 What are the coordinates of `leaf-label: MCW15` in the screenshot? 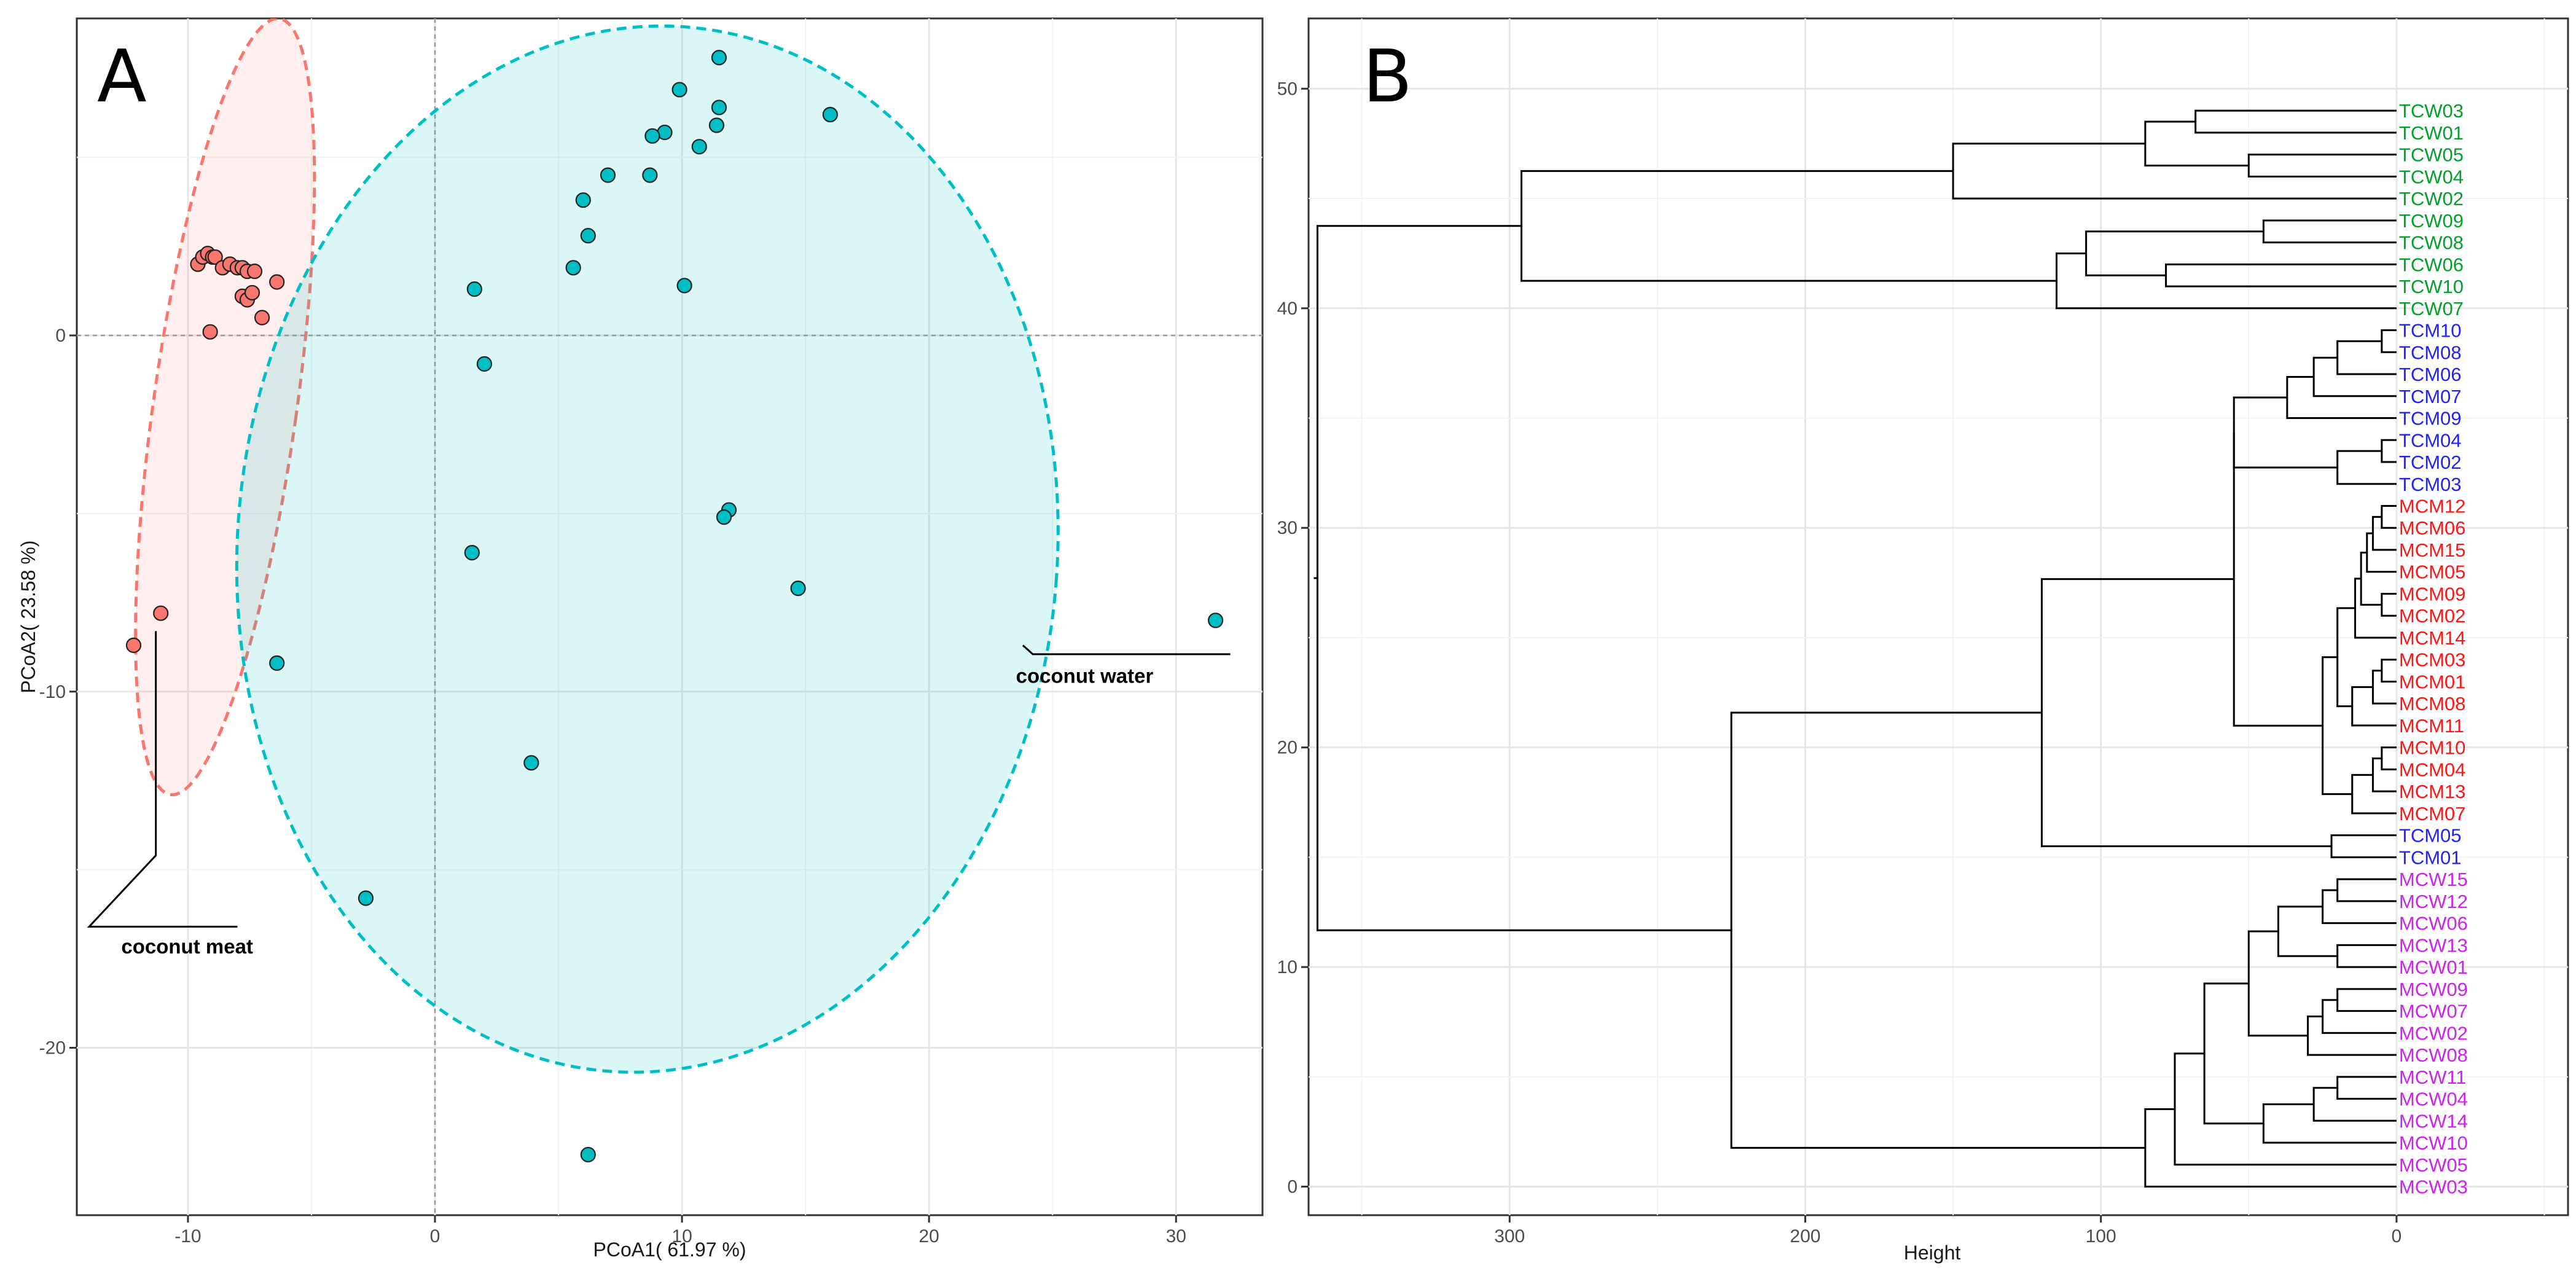 It's located at (2433, 879).